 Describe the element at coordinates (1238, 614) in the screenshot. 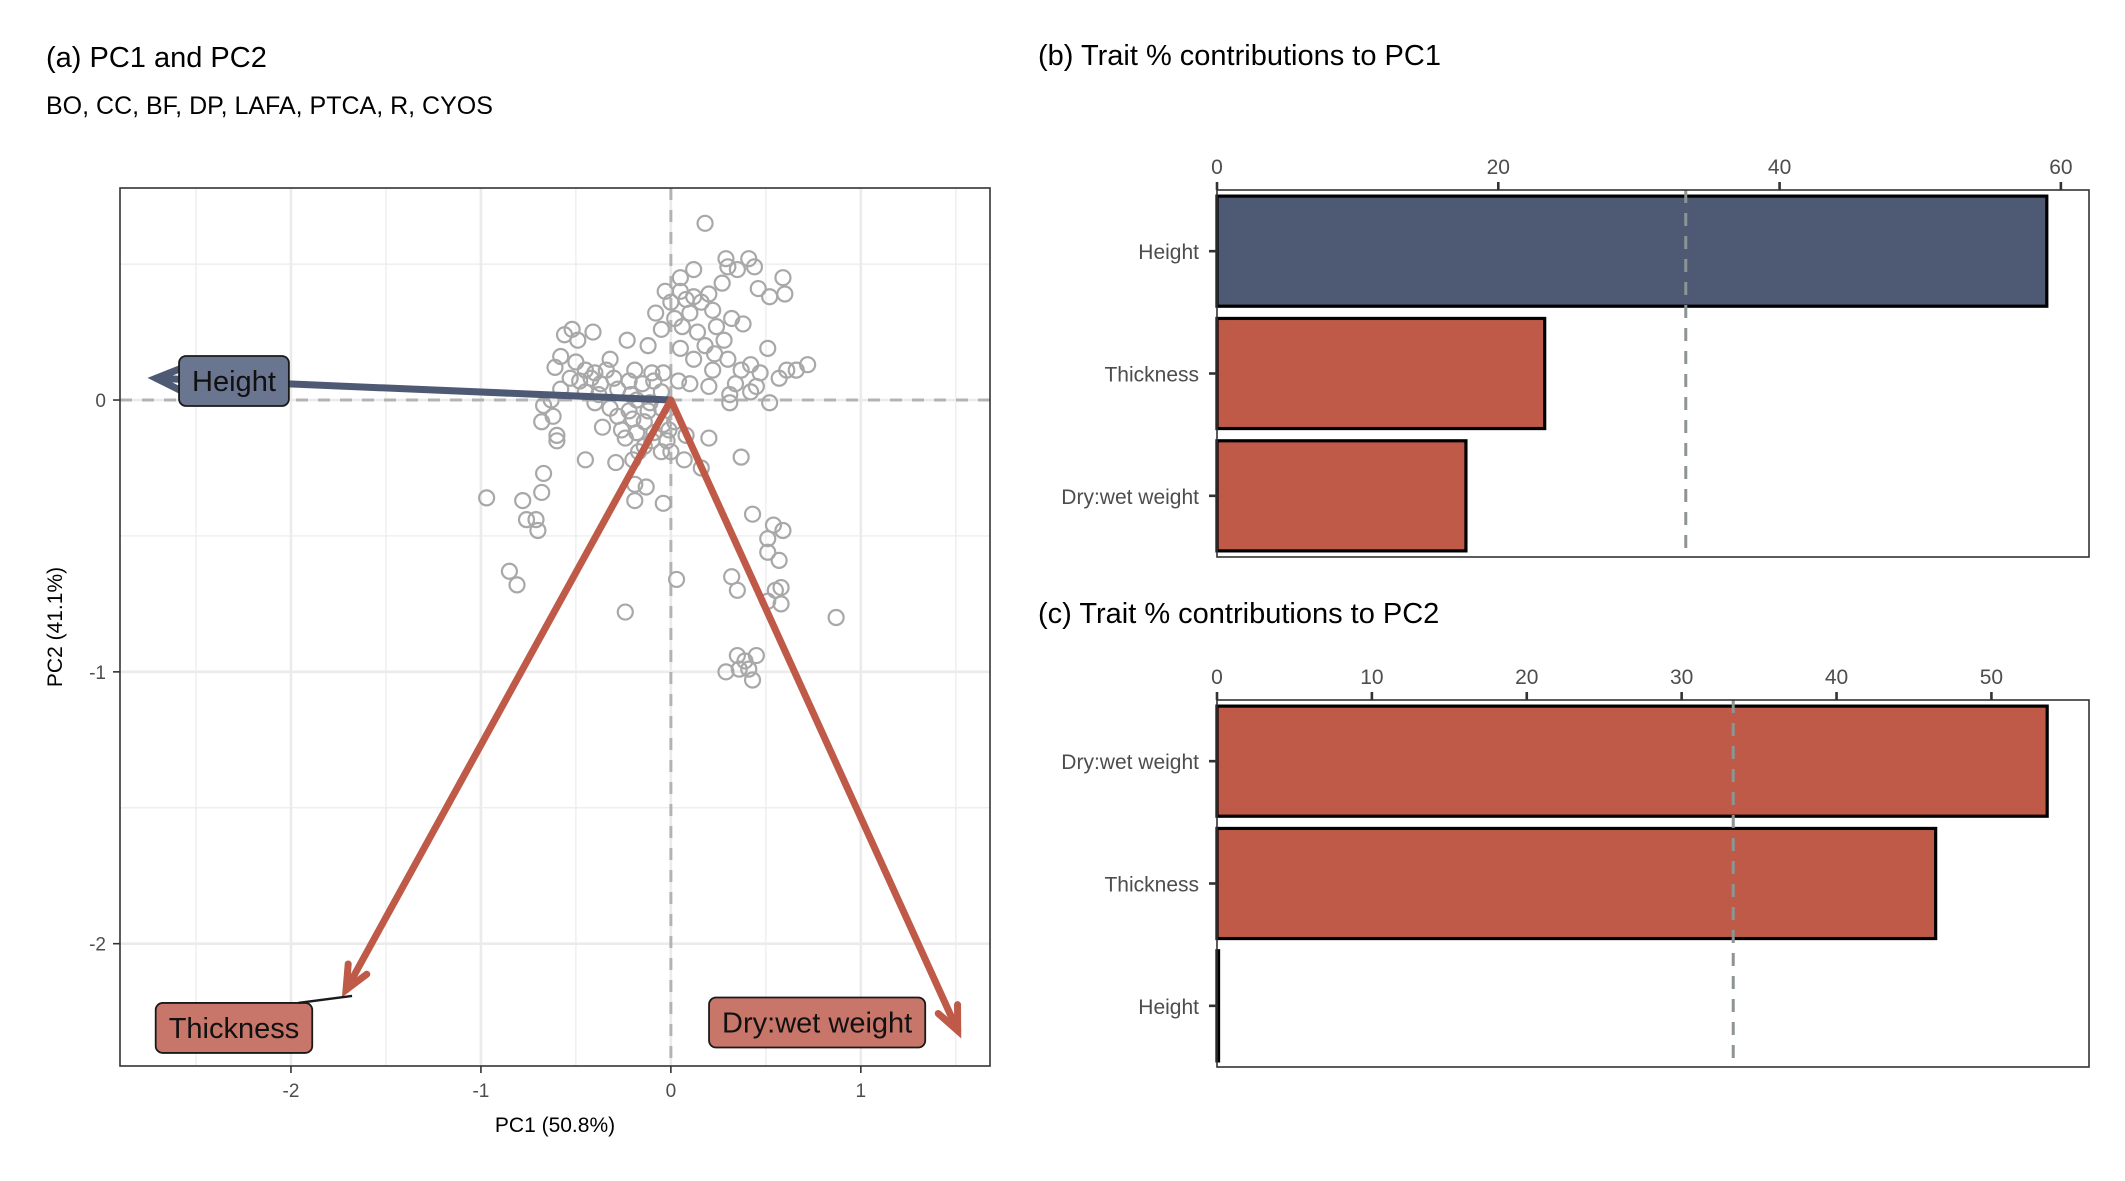

I see `panel-c-title: (c) Trait % contributions to PC2` at that location.